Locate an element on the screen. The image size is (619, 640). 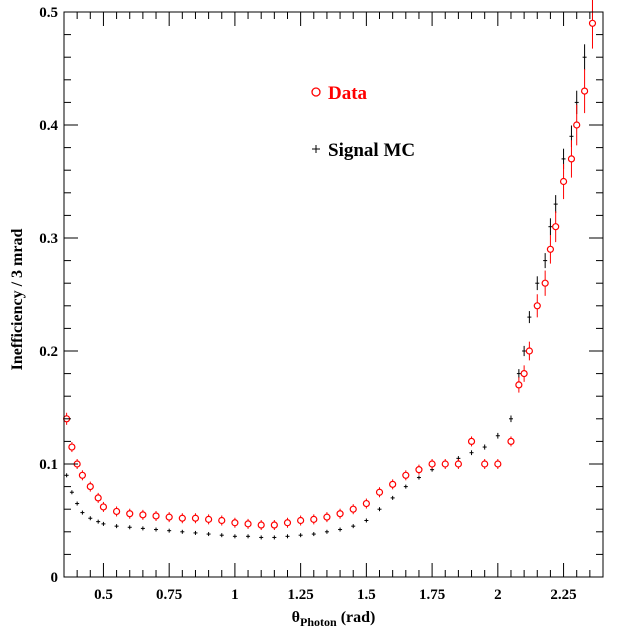
x-axis-label-symbol: θ is located at coordinates (296, 617).